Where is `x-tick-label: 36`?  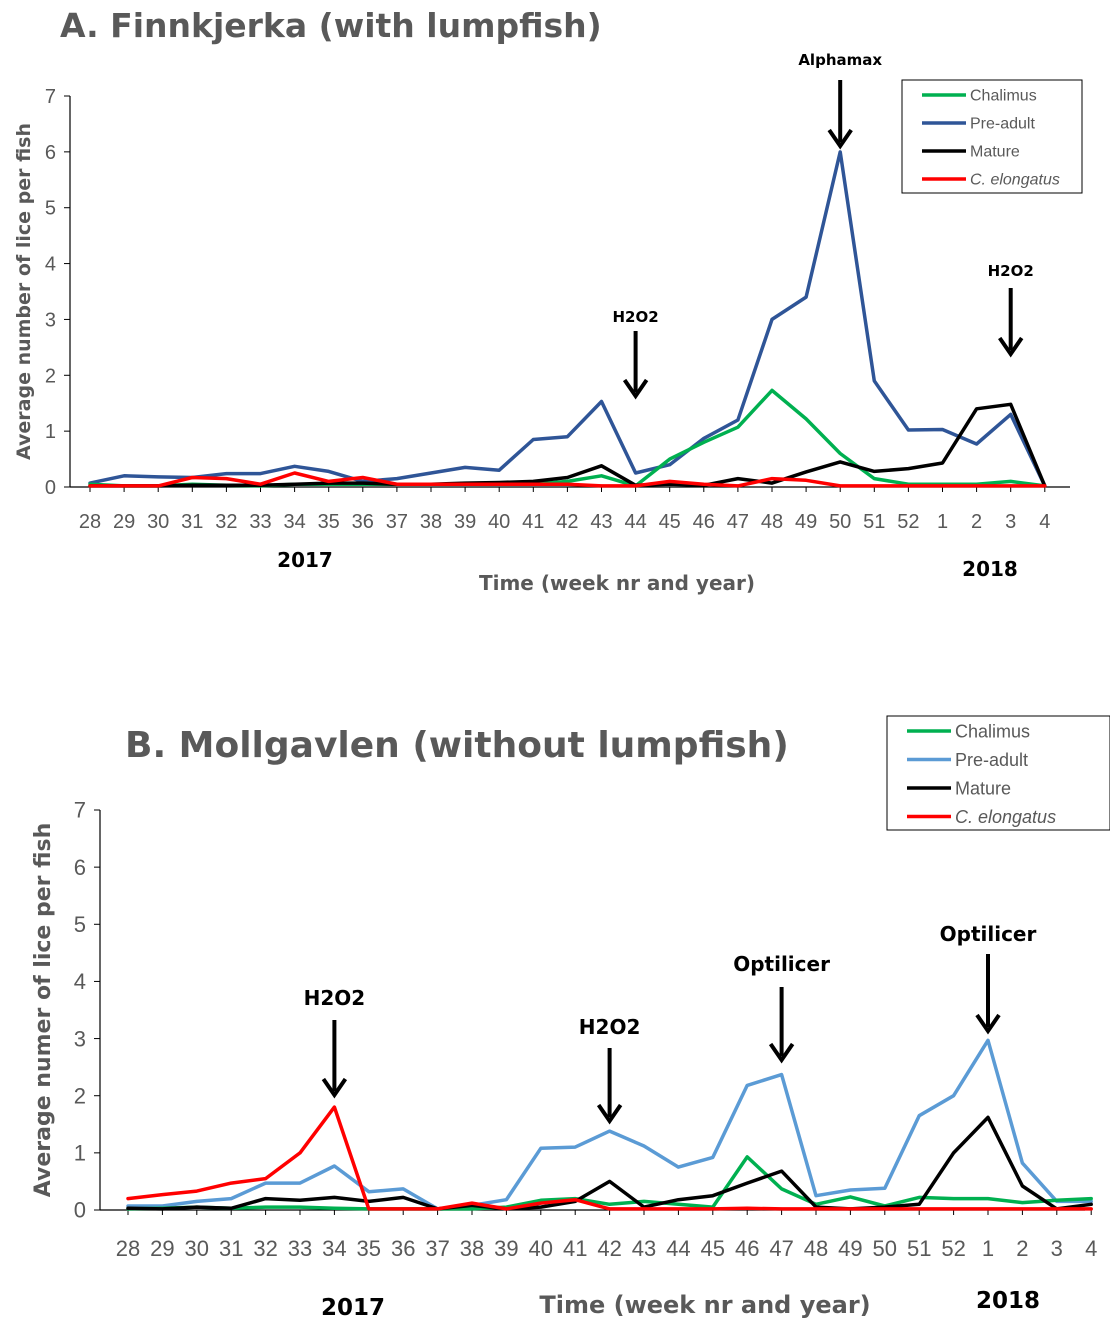 x-tick-label: 36 is located at coordinates (403, 1248).